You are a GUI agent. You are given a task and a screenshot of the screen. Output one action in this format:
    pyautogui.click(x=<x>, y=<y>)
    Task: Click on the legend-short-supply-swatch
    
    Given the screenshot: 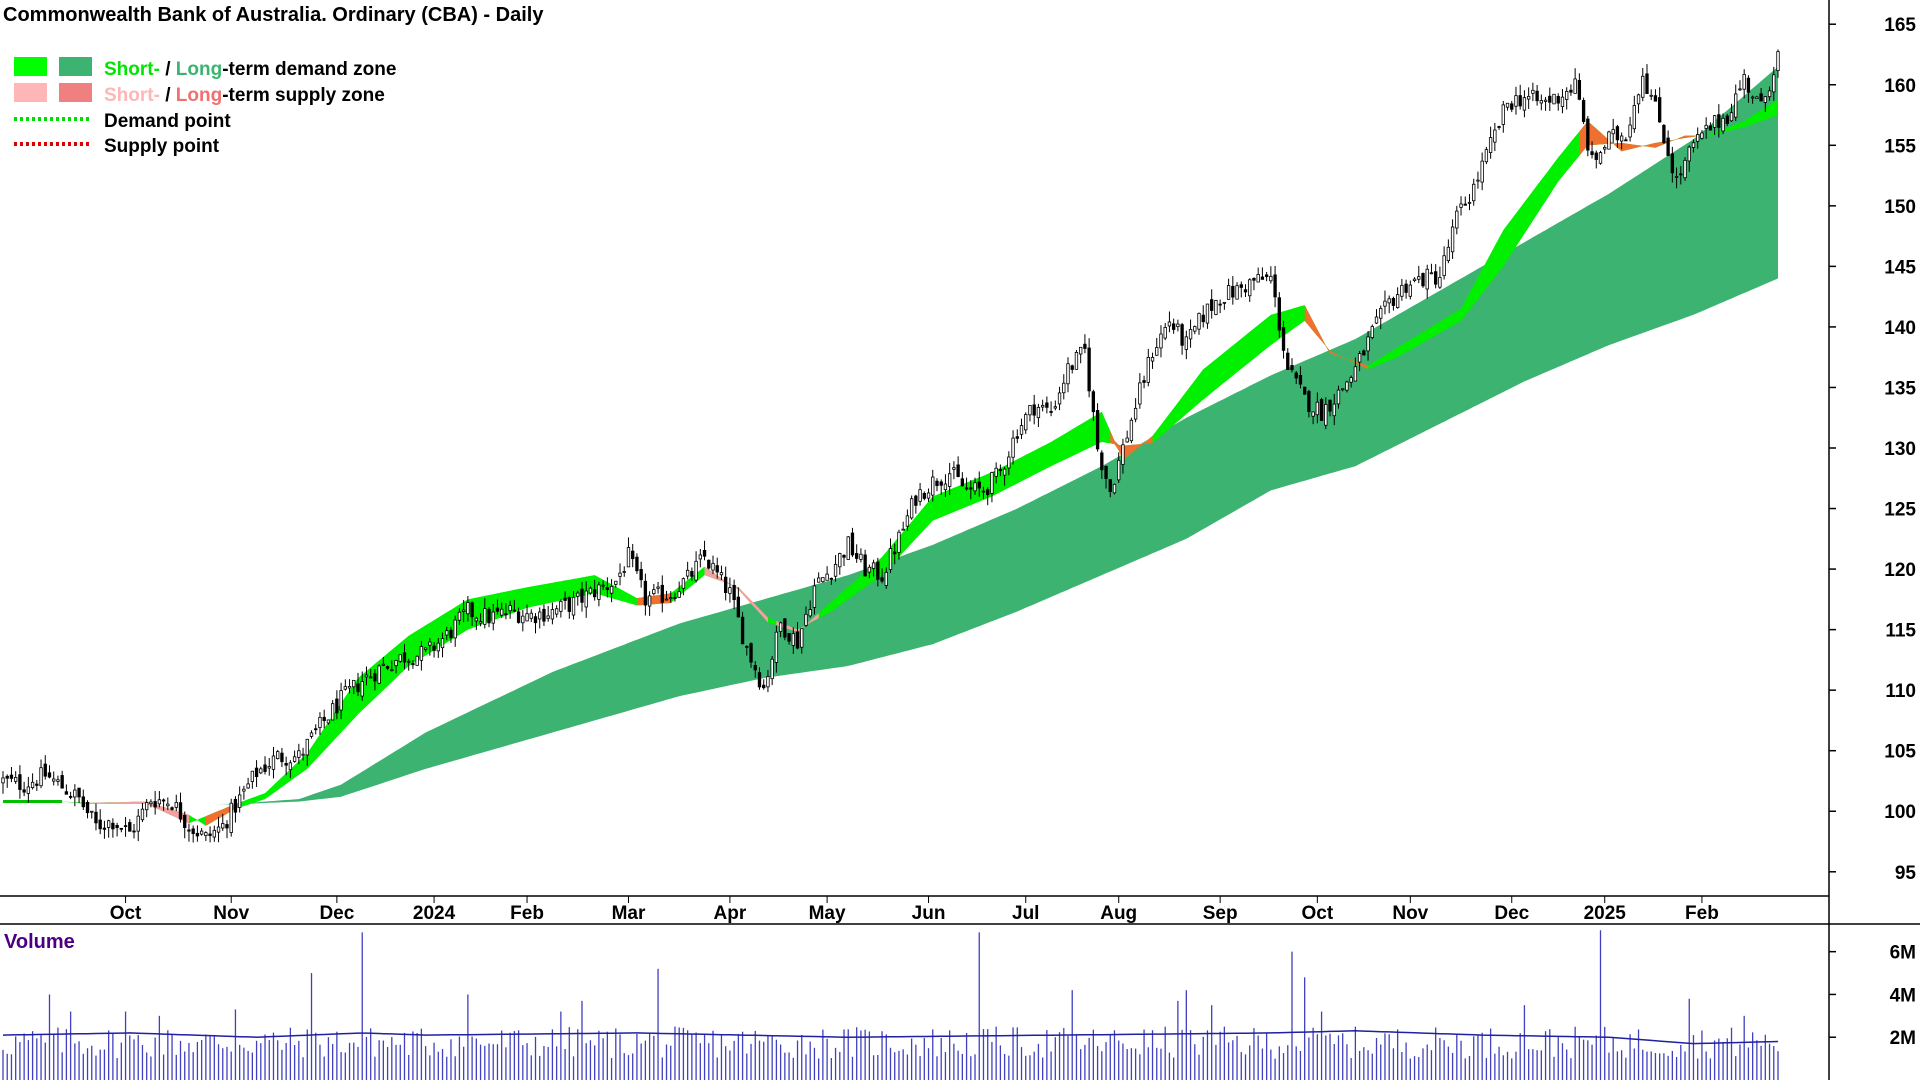 What is the action you would take?
    pyautogui.click(x=30, y=92)
    